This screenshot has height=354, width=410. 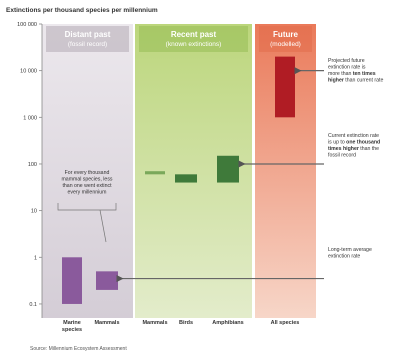 What do you see at coordinates (32, 165) in the screenshot?
I see `y-tick-label: 100` at bounding box center [32, 165].